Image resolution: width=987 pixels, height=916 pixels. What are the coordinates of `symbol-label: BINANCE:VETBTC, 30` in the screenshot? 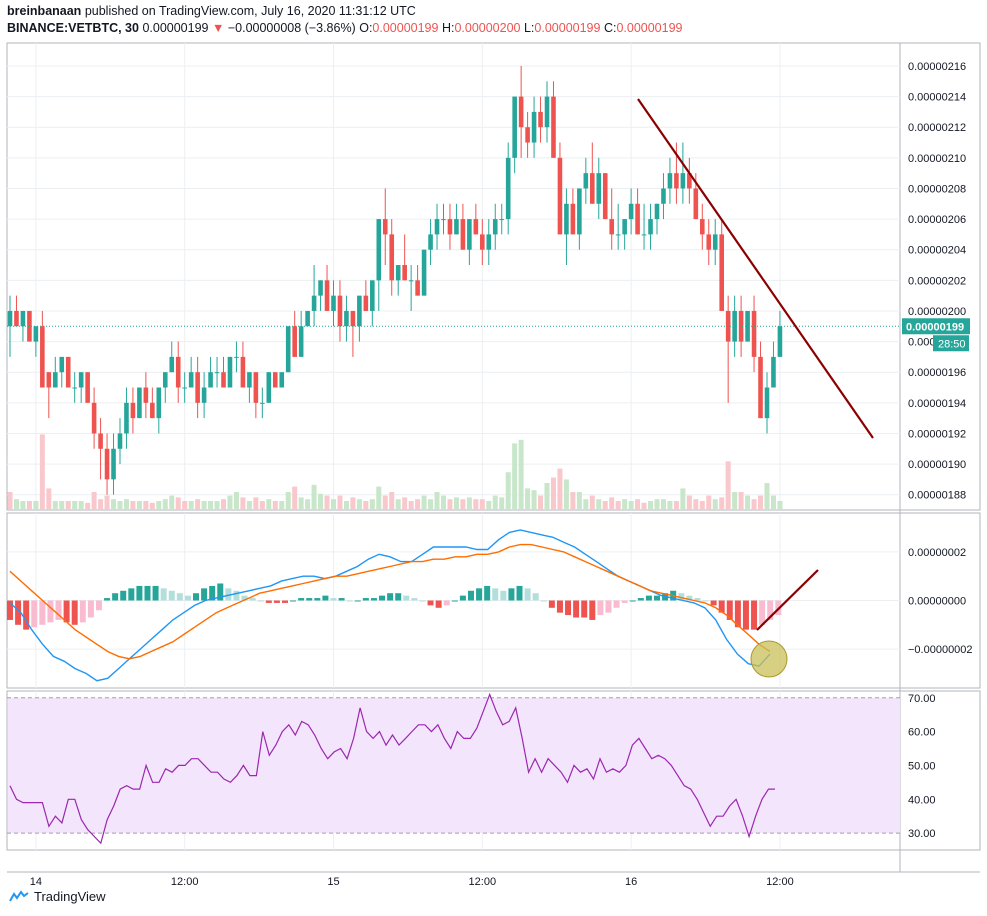 It's located at (73, 28).